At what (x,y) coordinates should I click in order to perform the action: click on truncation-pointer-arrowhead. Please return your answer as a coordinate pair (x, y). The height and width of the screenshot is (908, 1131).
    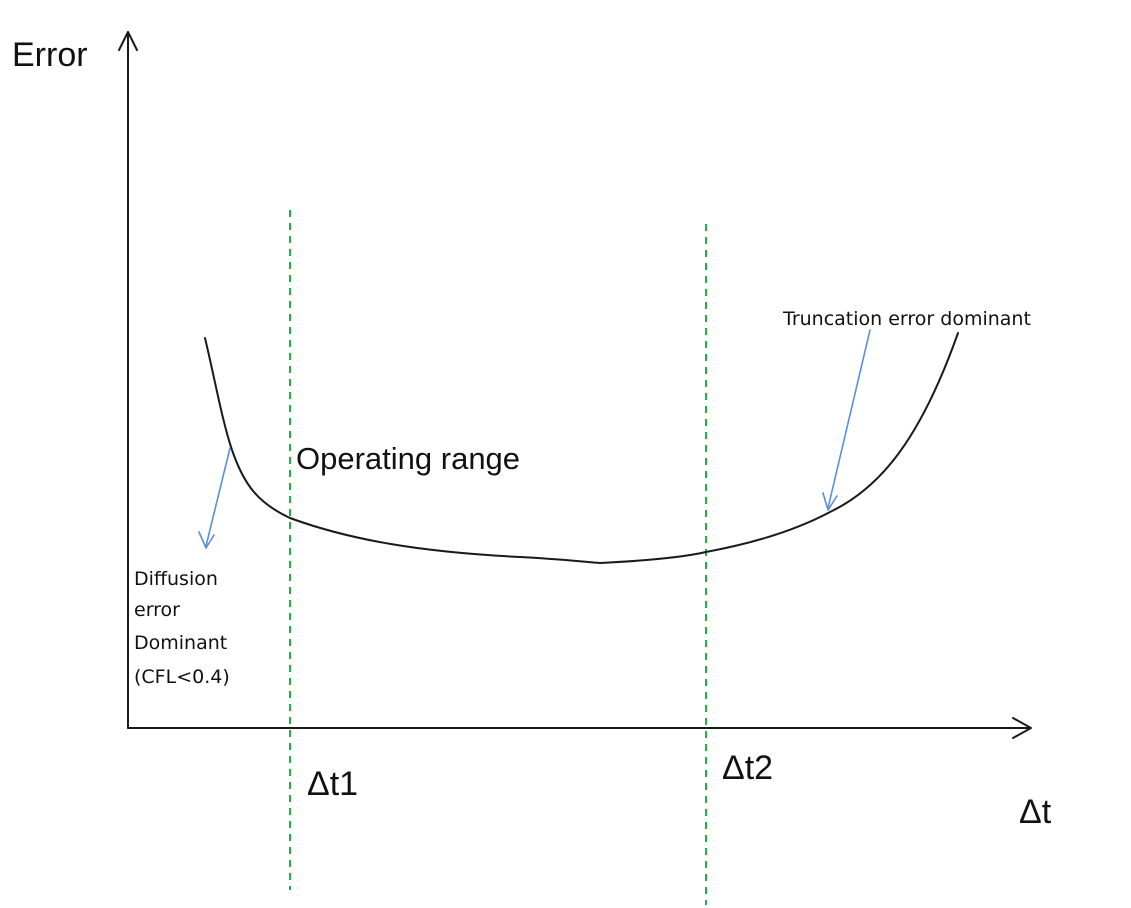
    Looking at the image, I should click on (830, 501).